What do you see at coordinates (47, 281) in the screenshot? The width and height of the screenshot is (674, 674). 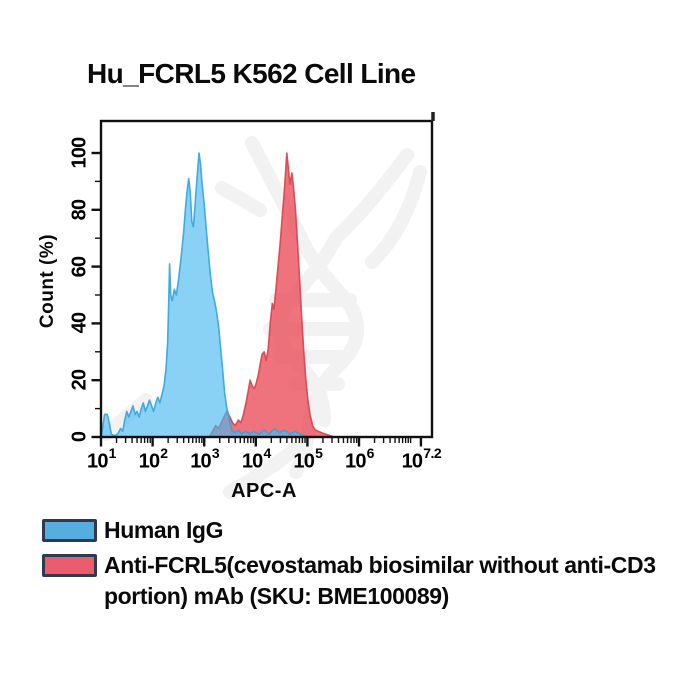 I see `y-axis-label: Count (%)` at bounding box center [47, 281].